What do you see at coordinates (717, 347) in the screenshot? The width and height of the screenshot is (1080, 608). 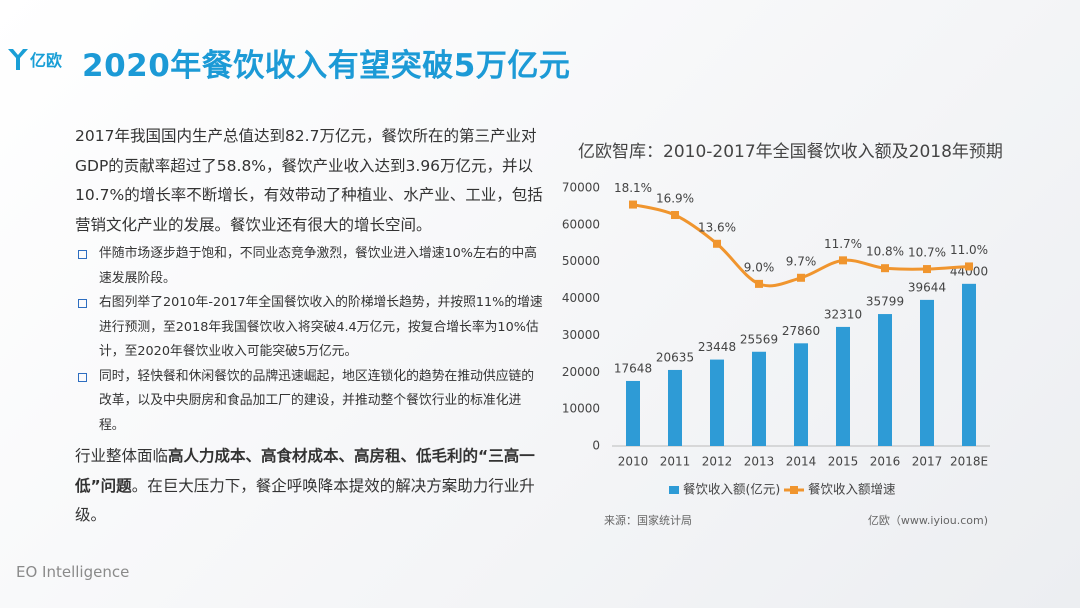 I see `bar-label: 23448` at bounding box center [717, 347].